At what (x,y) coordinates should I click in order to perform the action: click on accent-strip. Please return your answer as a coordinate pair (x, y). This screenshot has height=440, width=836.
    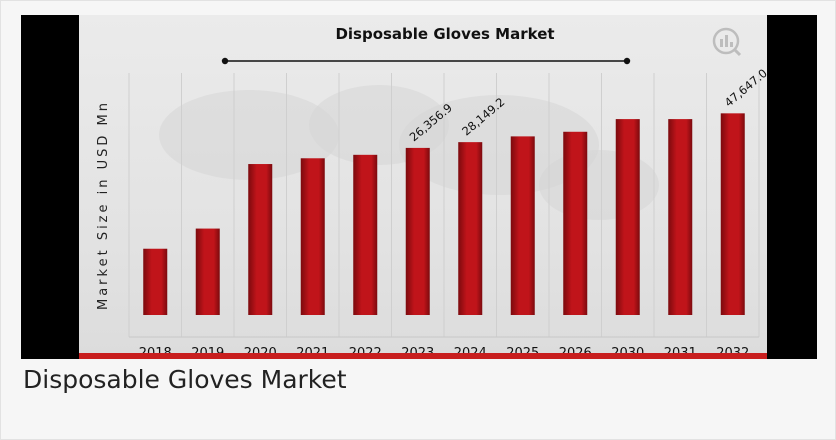
    Looking at the image, I should click on (423, 356).